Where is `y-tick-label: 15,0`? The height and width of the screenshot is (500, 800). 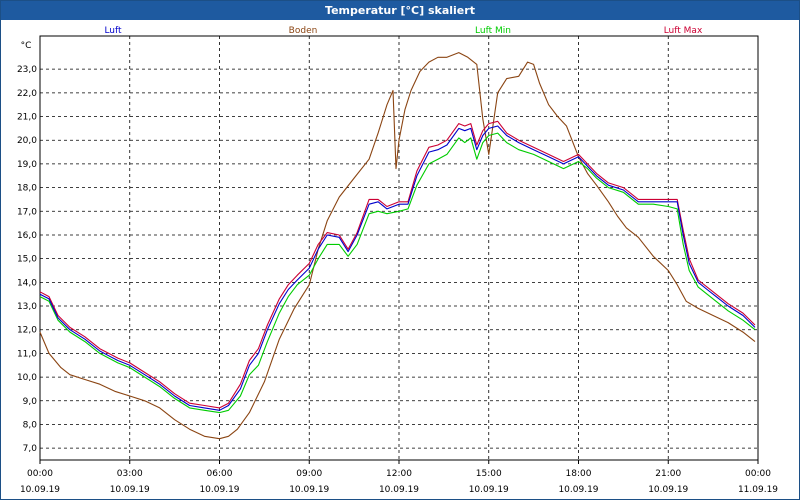 y-tick-label: 15,0 is located at coordinates (27, 260).